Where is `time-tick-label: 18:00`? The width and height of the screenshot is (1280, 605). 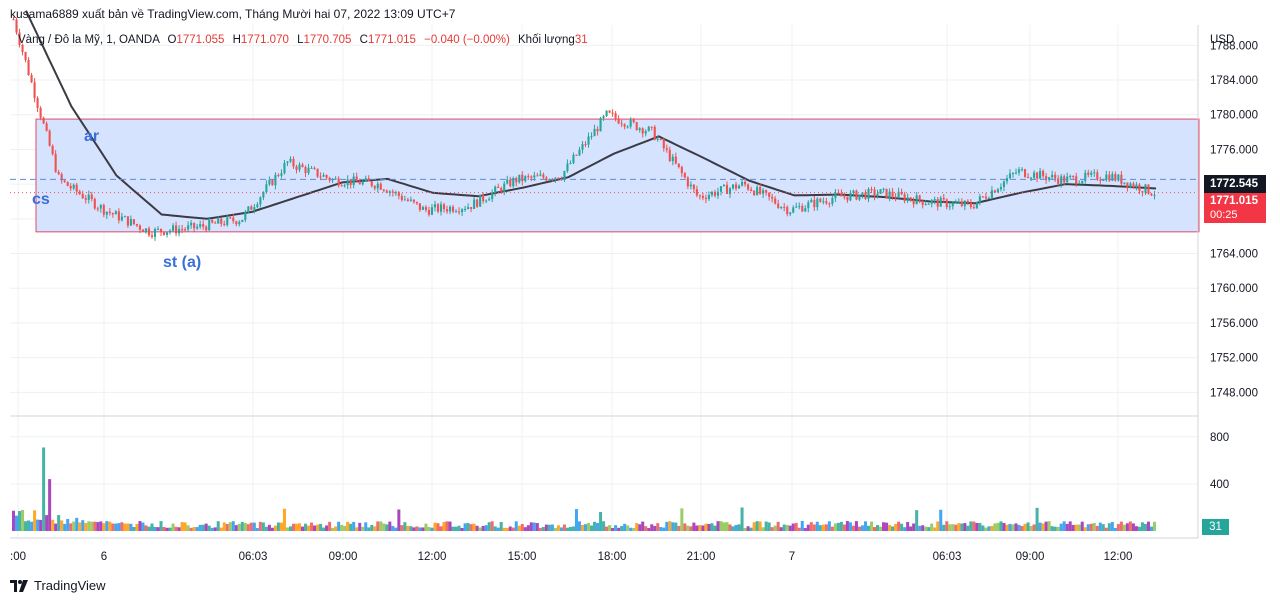
time-tick-label: 18:00 is located at coordinates (612, 557).